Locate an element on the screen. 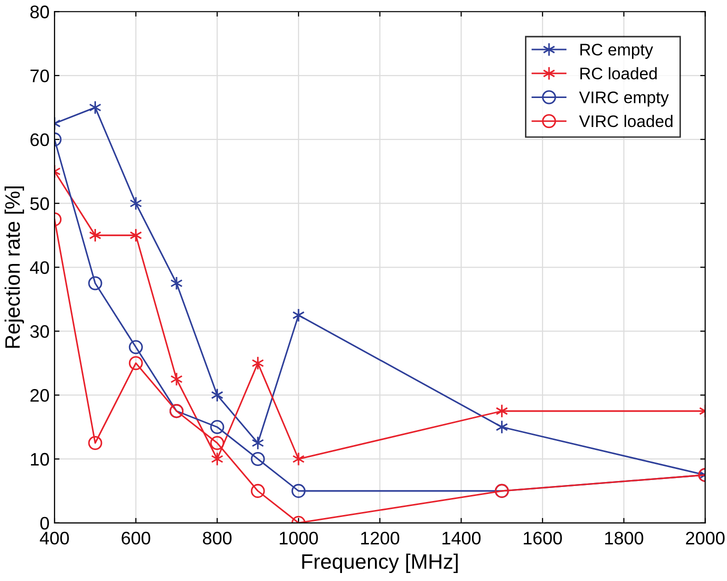 The width and height of the screenshot is (727, 581). x-tick-label: 1400 is located at coordinates (461, 538).